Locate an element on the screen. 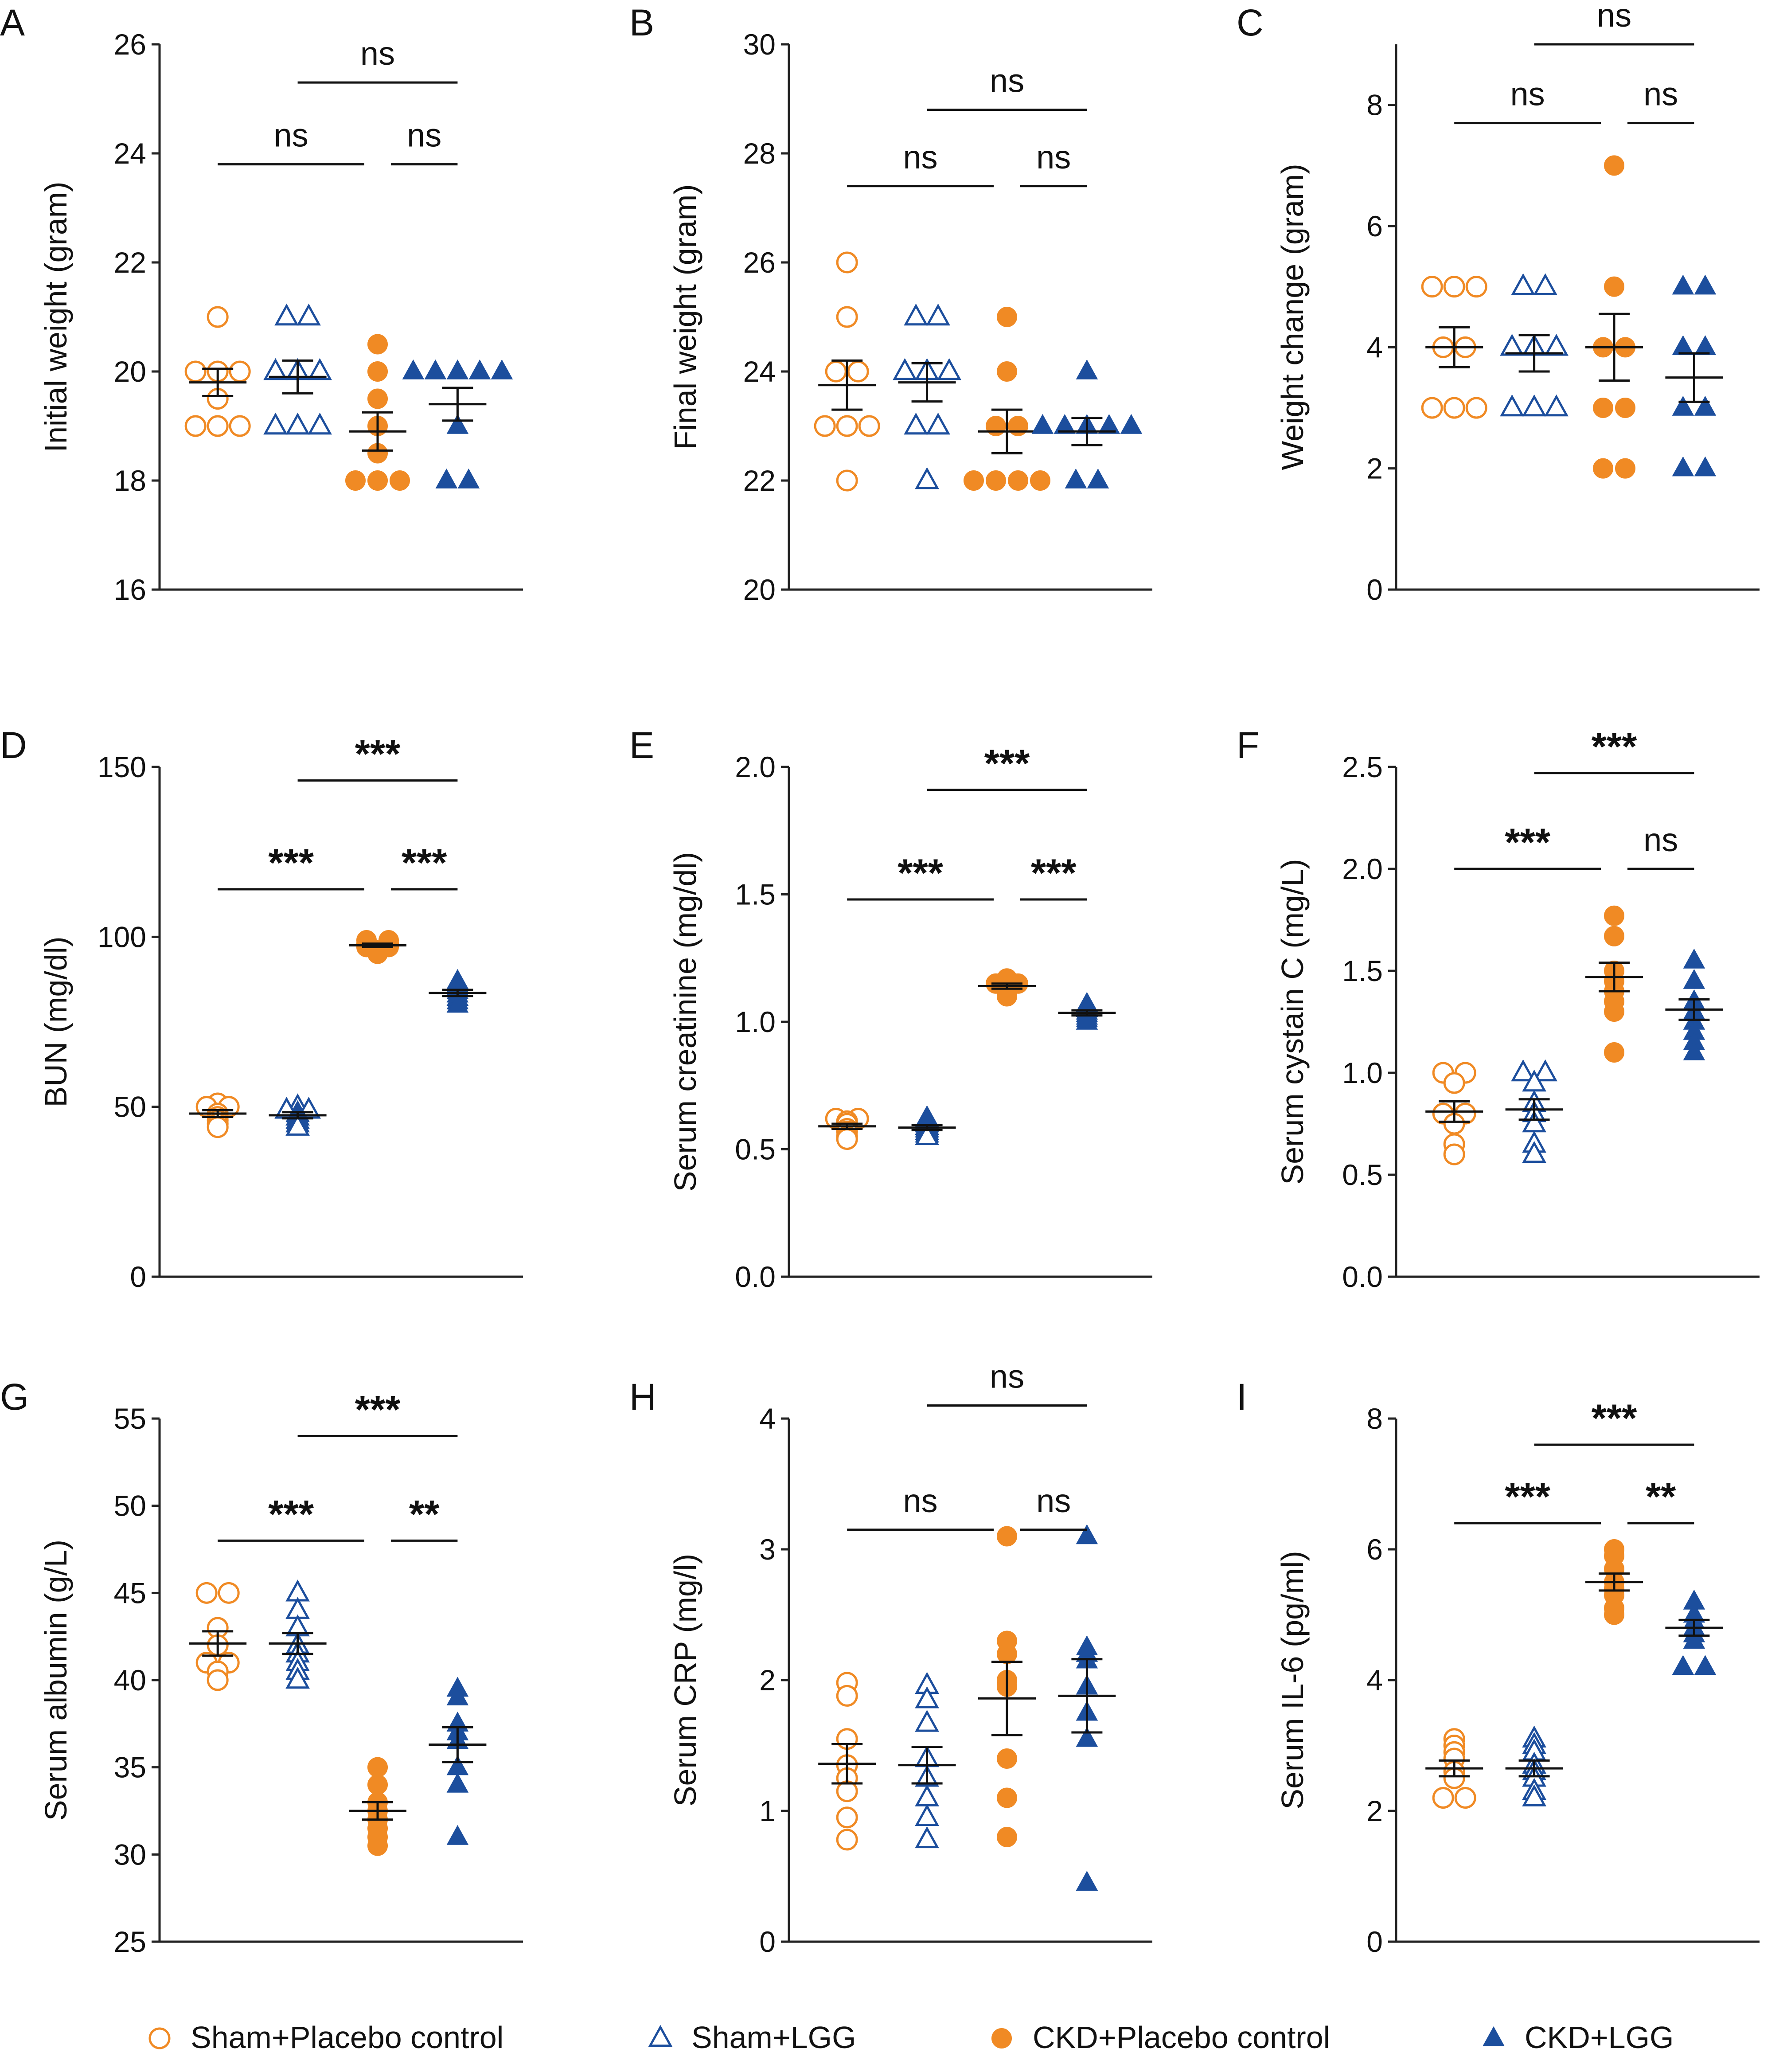 The image size is (1791, 2072). panel-letter: F is located at coordinates (1248, 745).